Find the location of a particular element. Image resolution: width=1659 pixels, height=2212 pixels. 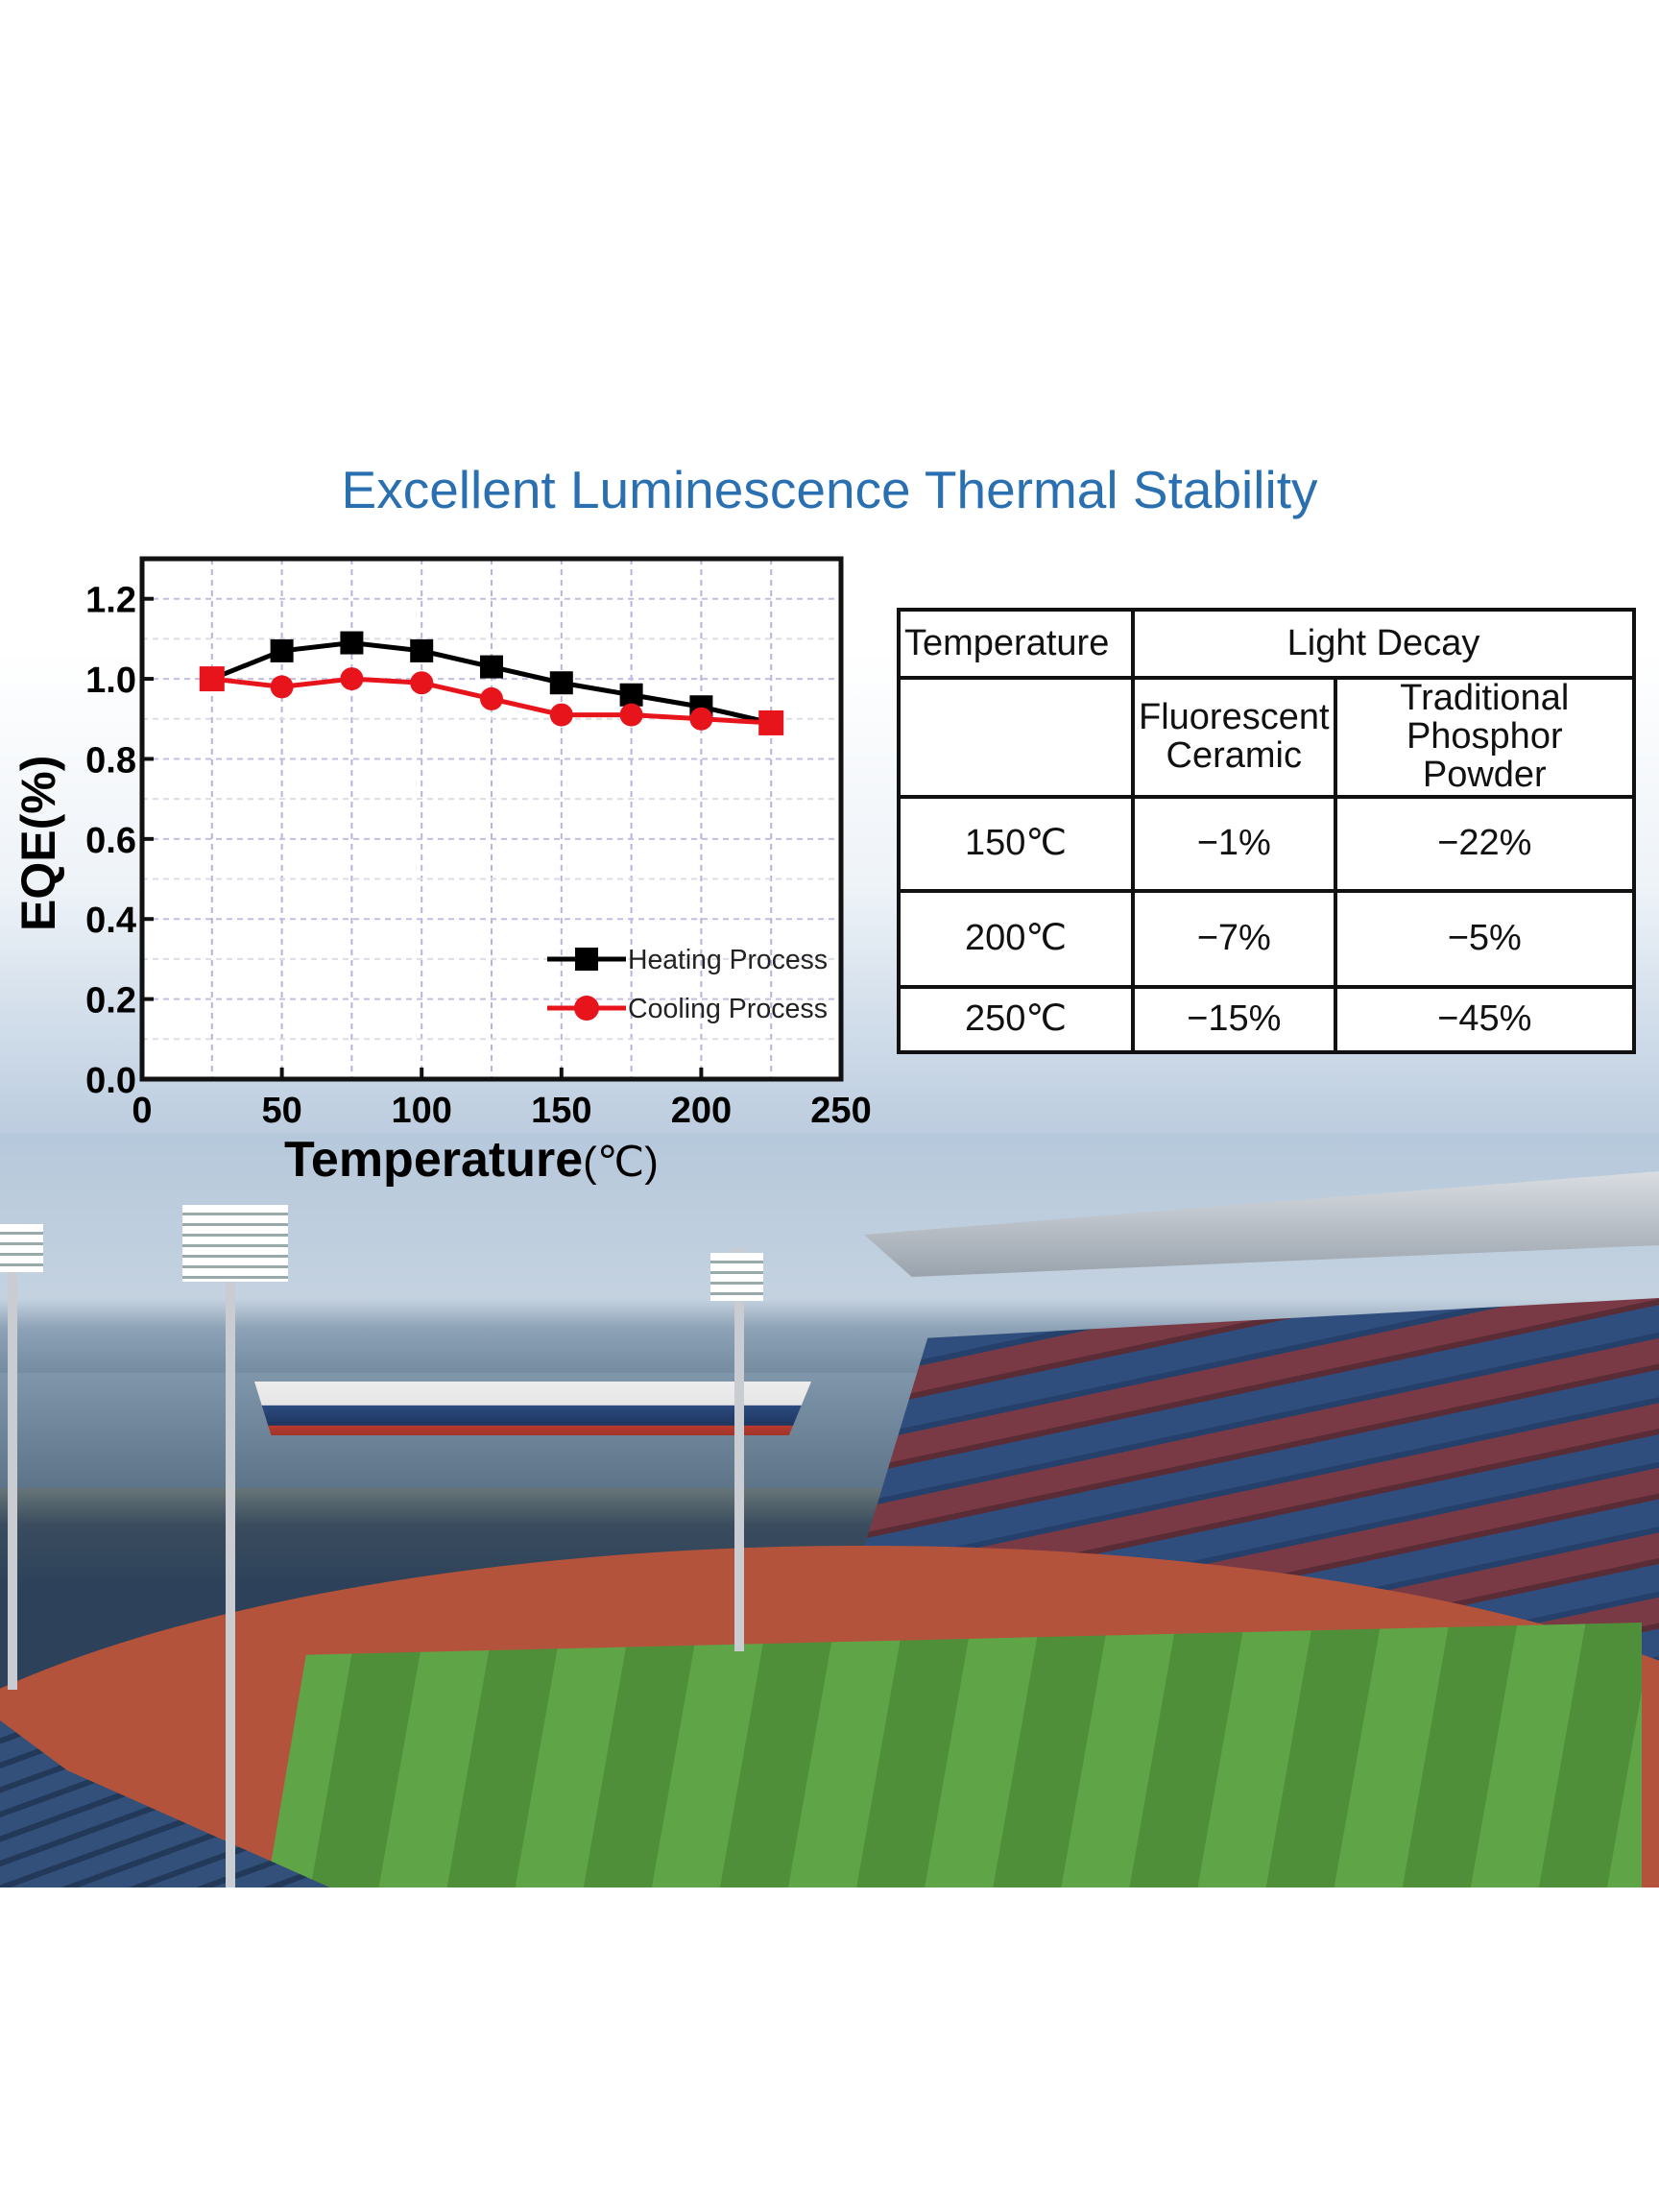

cell-temp: 250℃ is located at coordinates (1016, 1019).